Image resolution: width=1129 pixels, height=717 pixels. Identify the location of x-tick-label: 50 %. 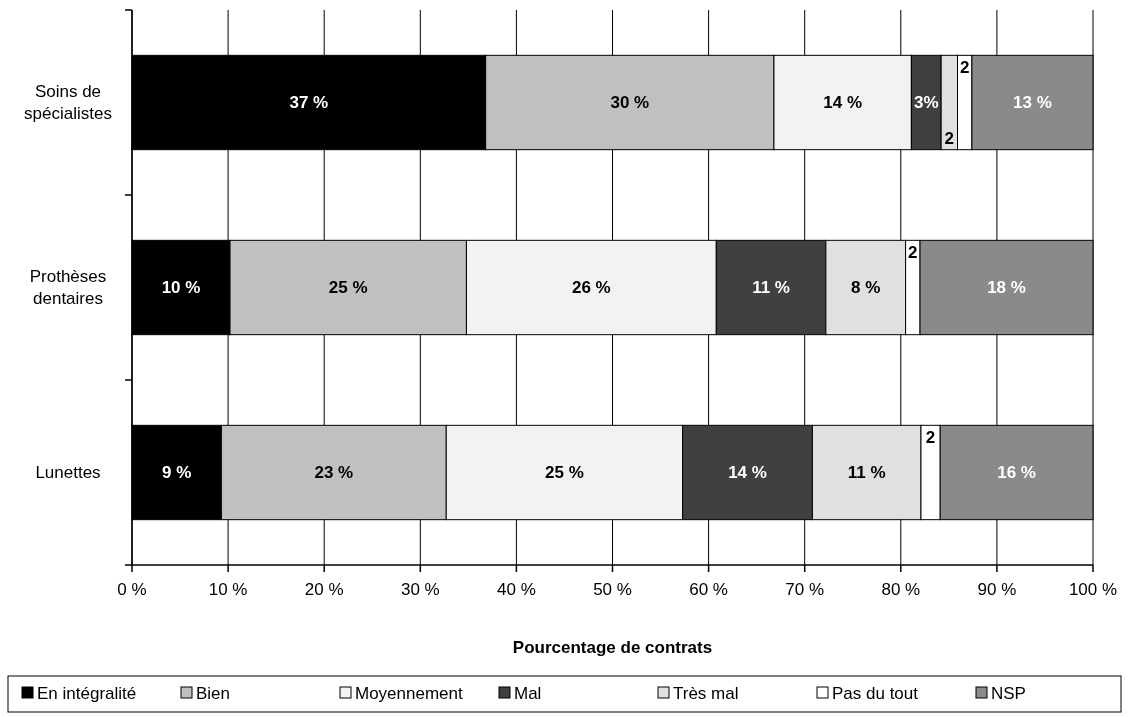
(612, 589).